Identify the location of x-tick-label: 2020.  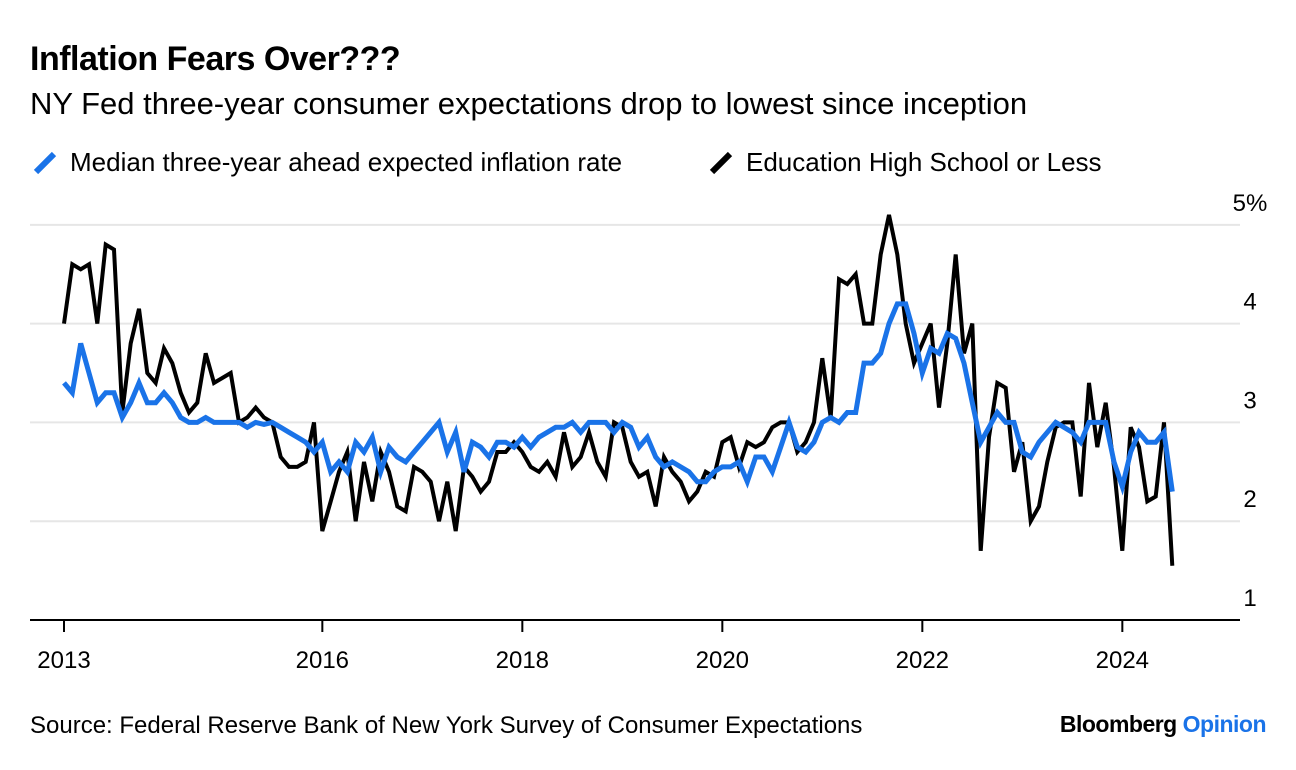
(722, 660).